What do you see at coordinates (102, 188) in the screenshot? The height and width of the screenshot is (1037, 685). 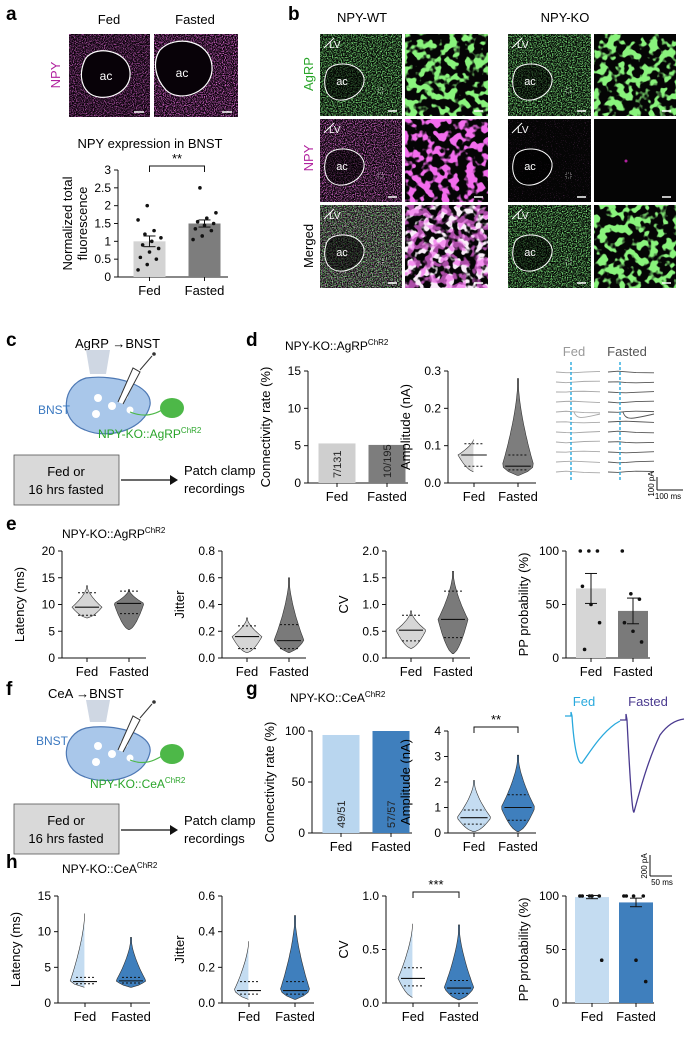 I see `y-tick-label: 2.5` at bounding box center [102, 188].